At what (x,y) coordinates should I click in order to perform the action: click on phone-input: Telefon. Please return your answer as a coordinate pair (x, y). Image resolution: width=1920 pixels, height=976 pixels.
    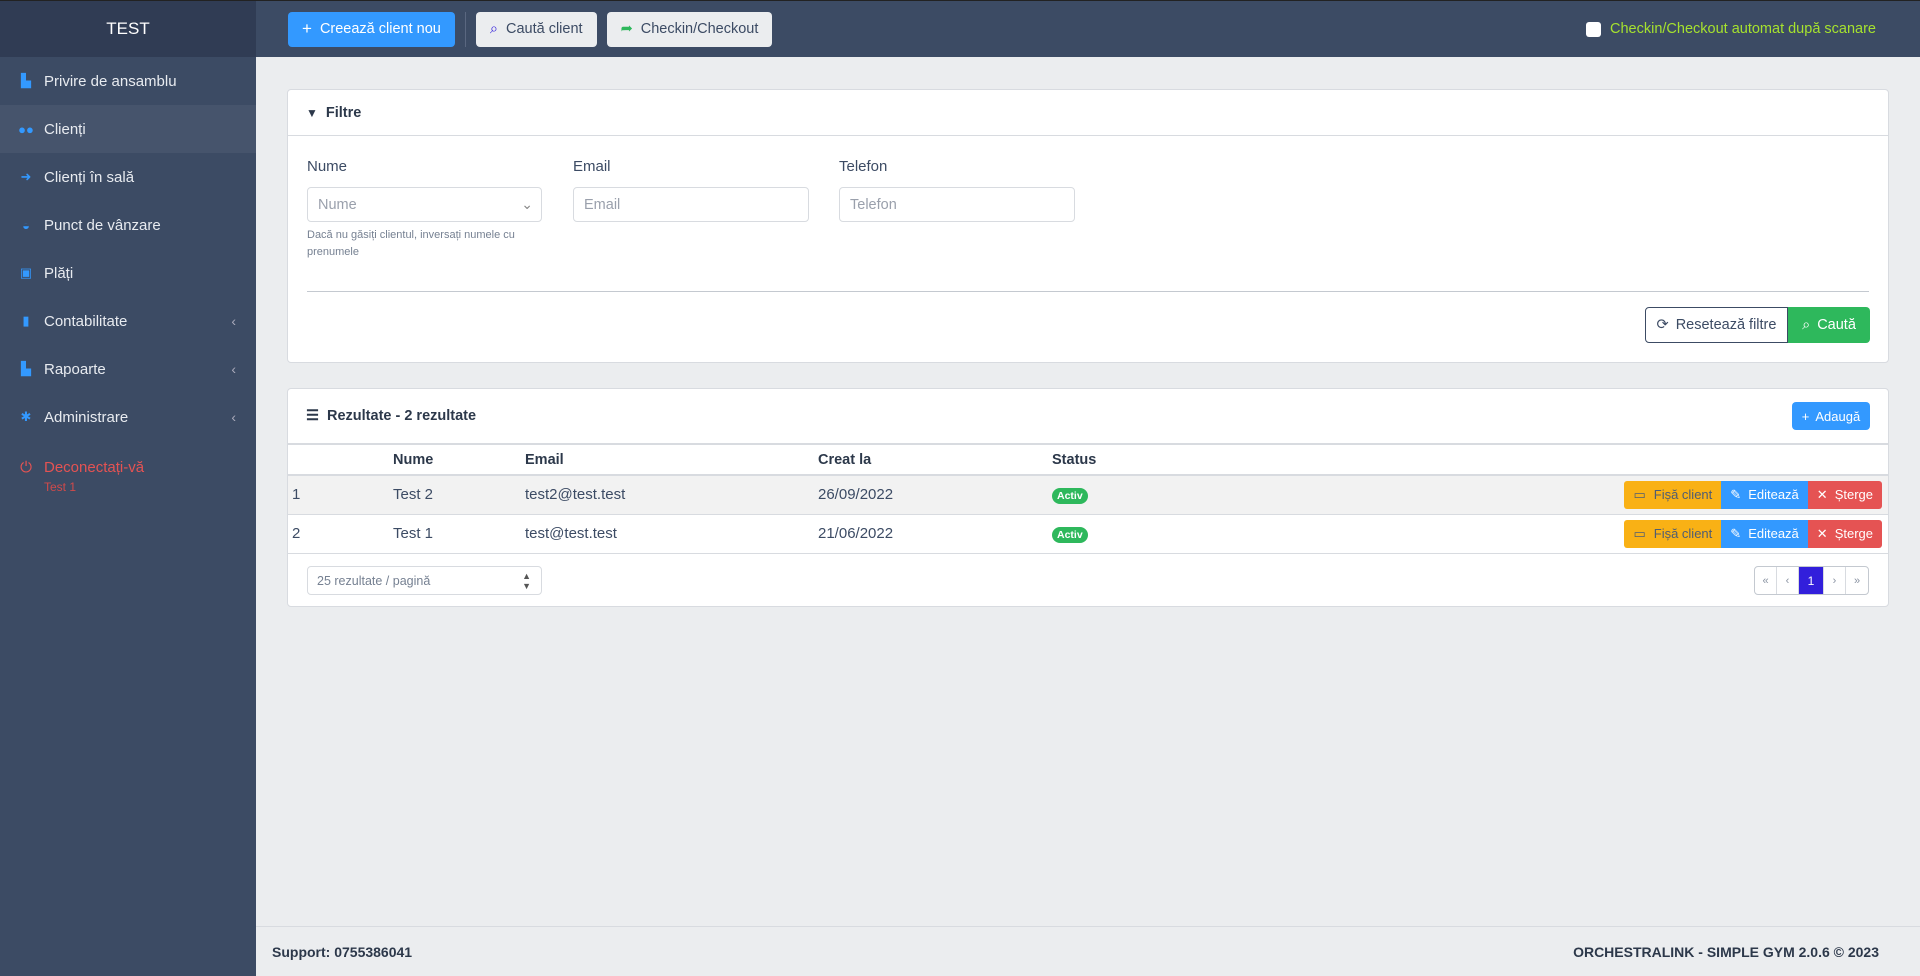
    Looking at the image, I should click on (957, 204).